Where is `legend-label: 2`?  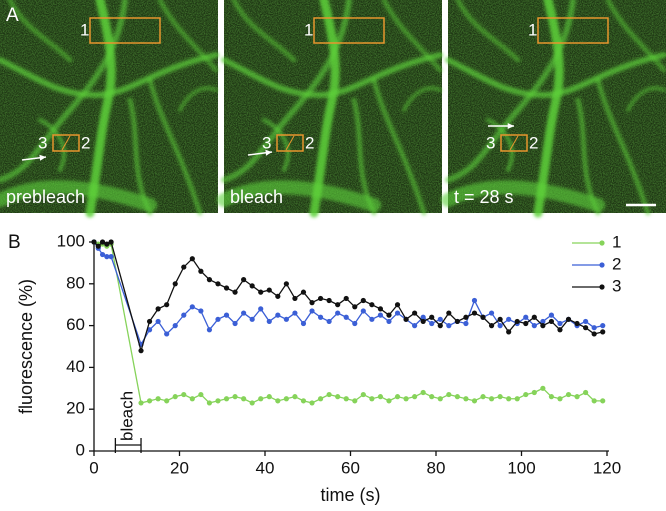 legend-label: 2 is located at coordinates (616, 263).